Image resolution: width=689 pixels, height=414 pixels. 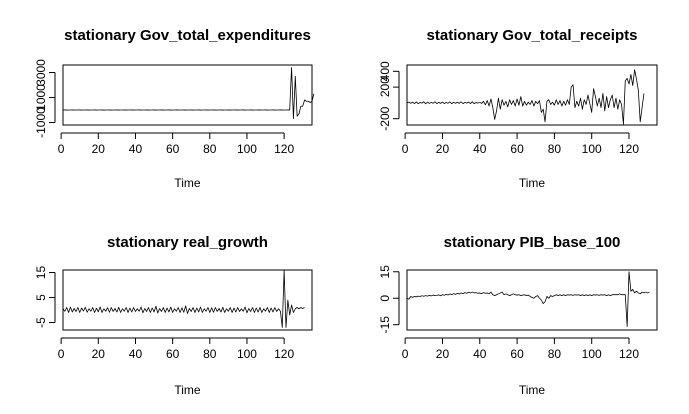 I want to click on chart-title: stationary Gov_total_expenditures, so click(x=187, y=35).